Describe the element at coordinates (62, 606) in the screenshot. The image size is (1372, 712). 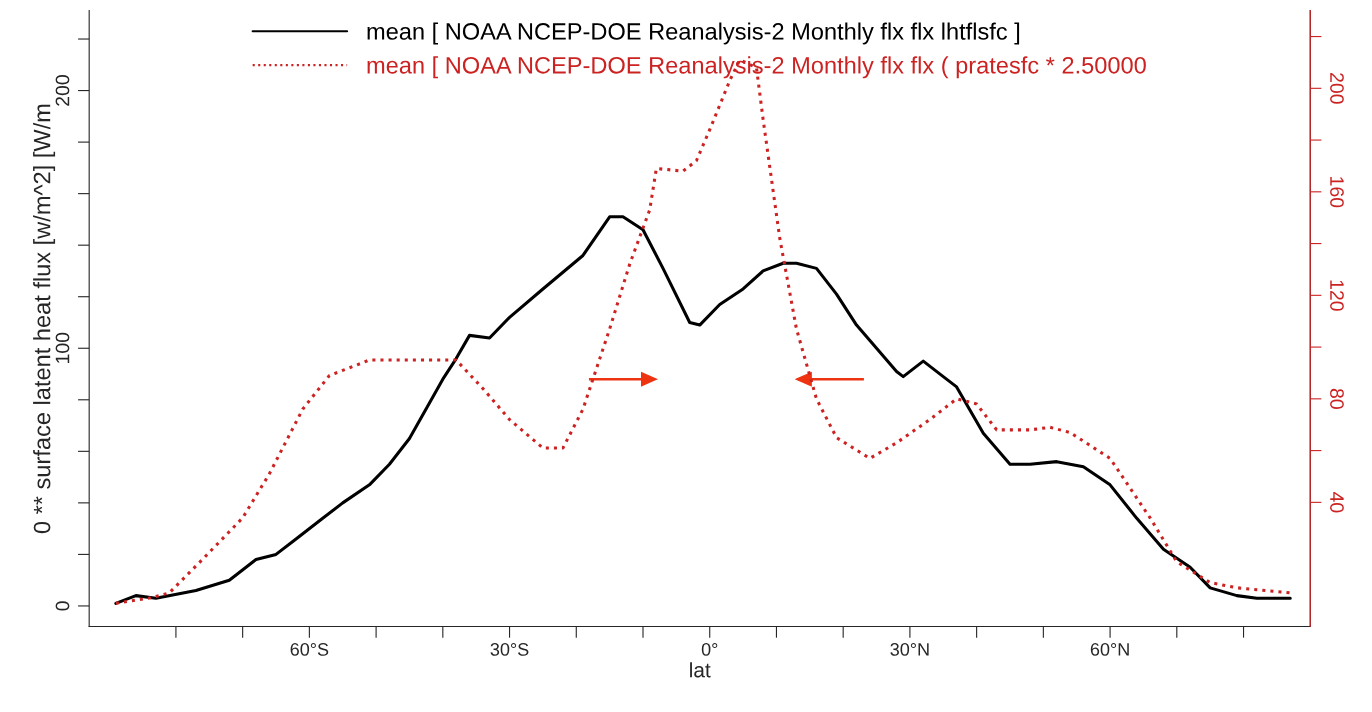
I see `y-tick-label: 0` at that location.